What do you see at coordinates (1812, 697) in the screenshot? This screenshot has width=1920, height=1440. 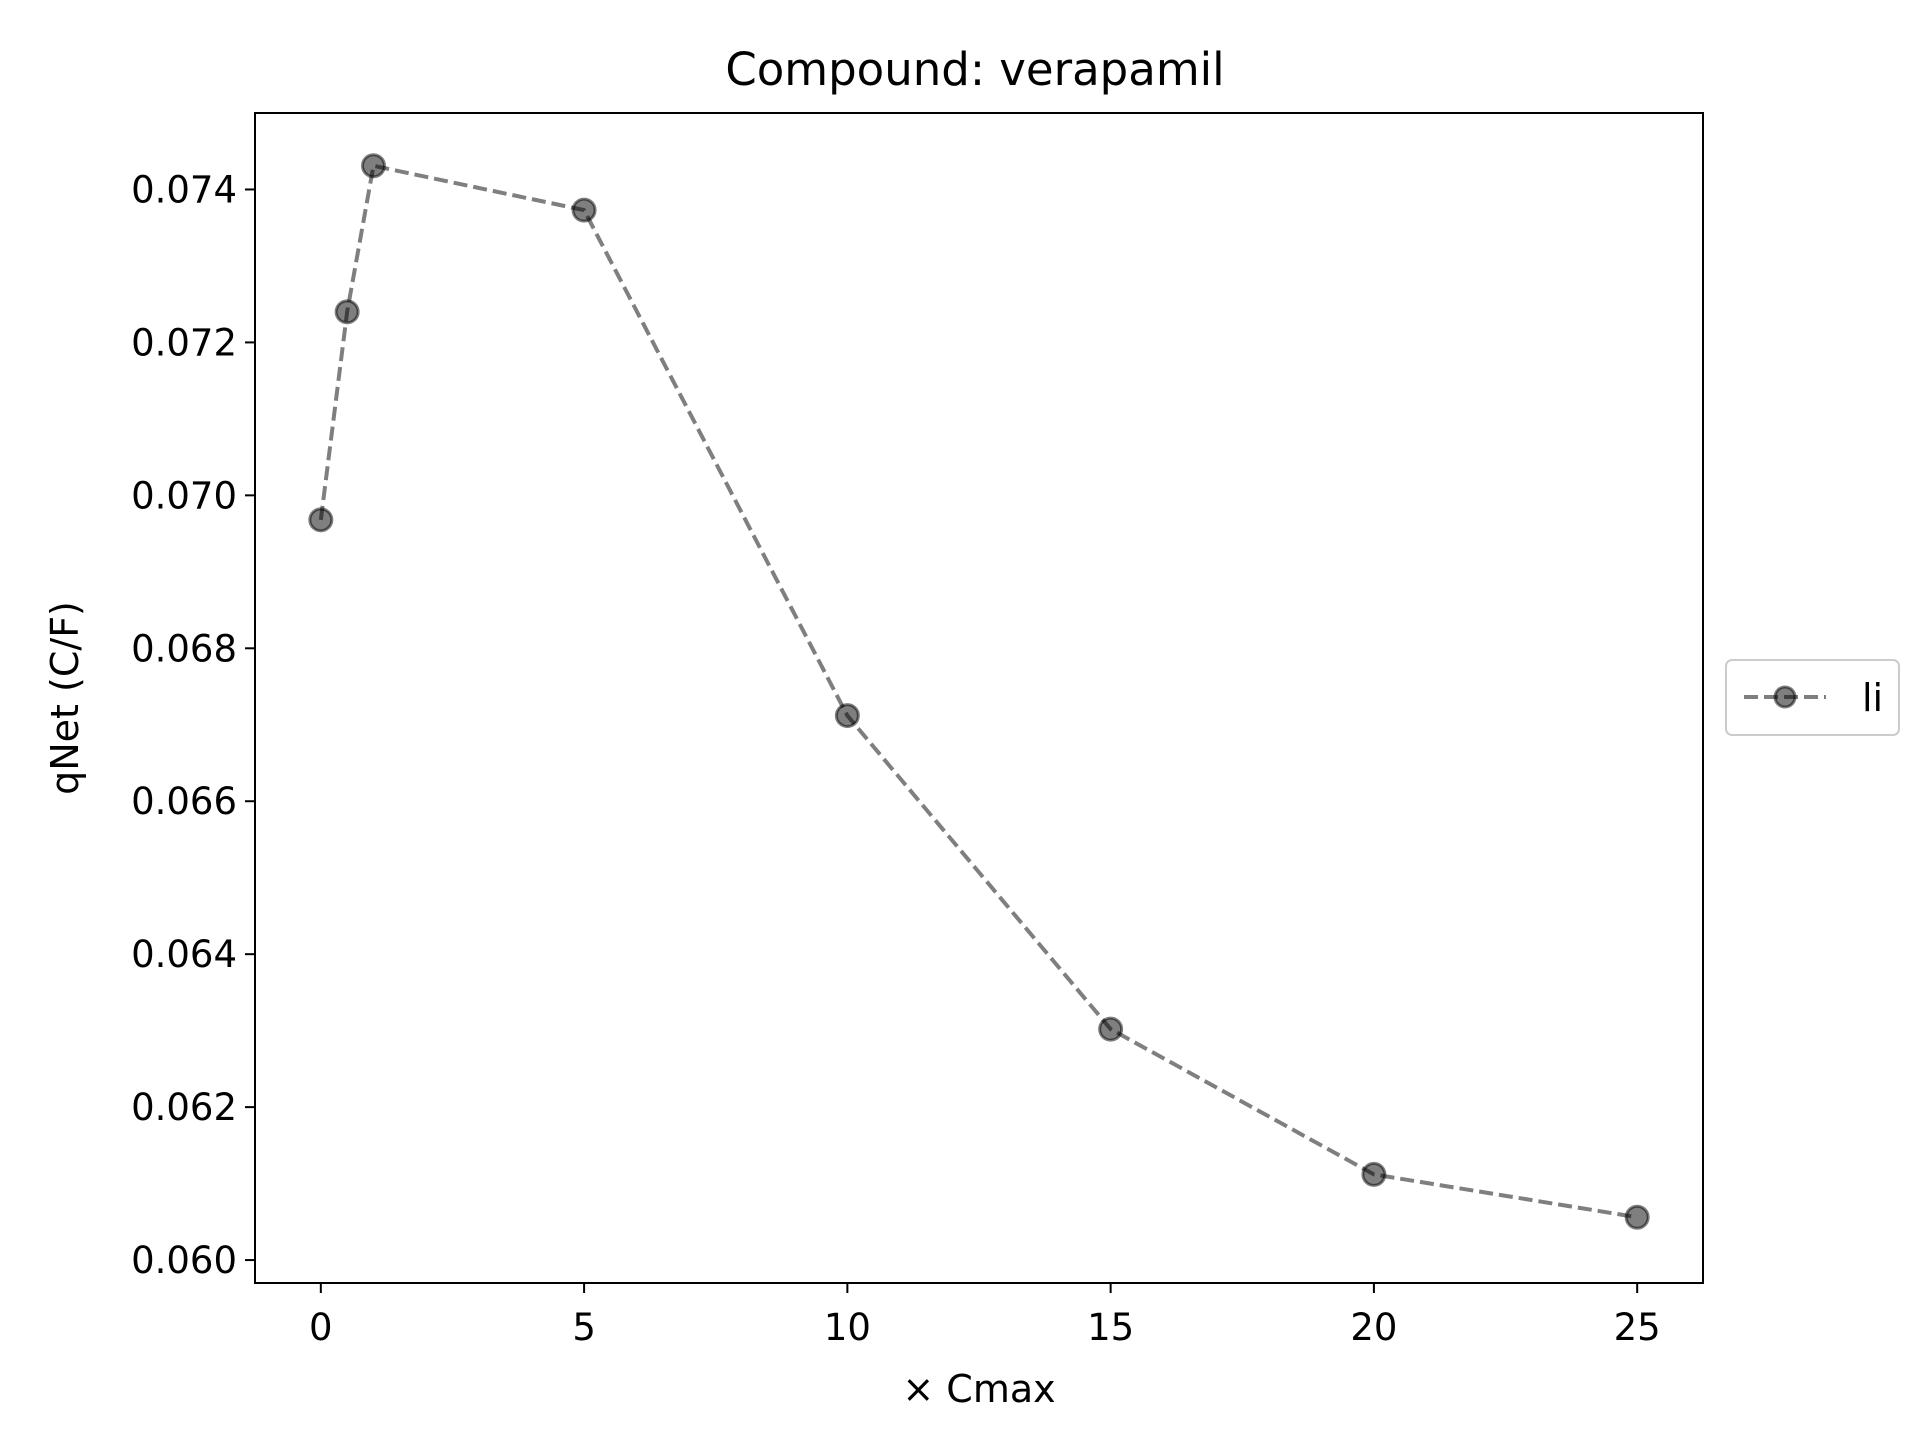 I see `legend: li` at bounding box center [1812, 697].